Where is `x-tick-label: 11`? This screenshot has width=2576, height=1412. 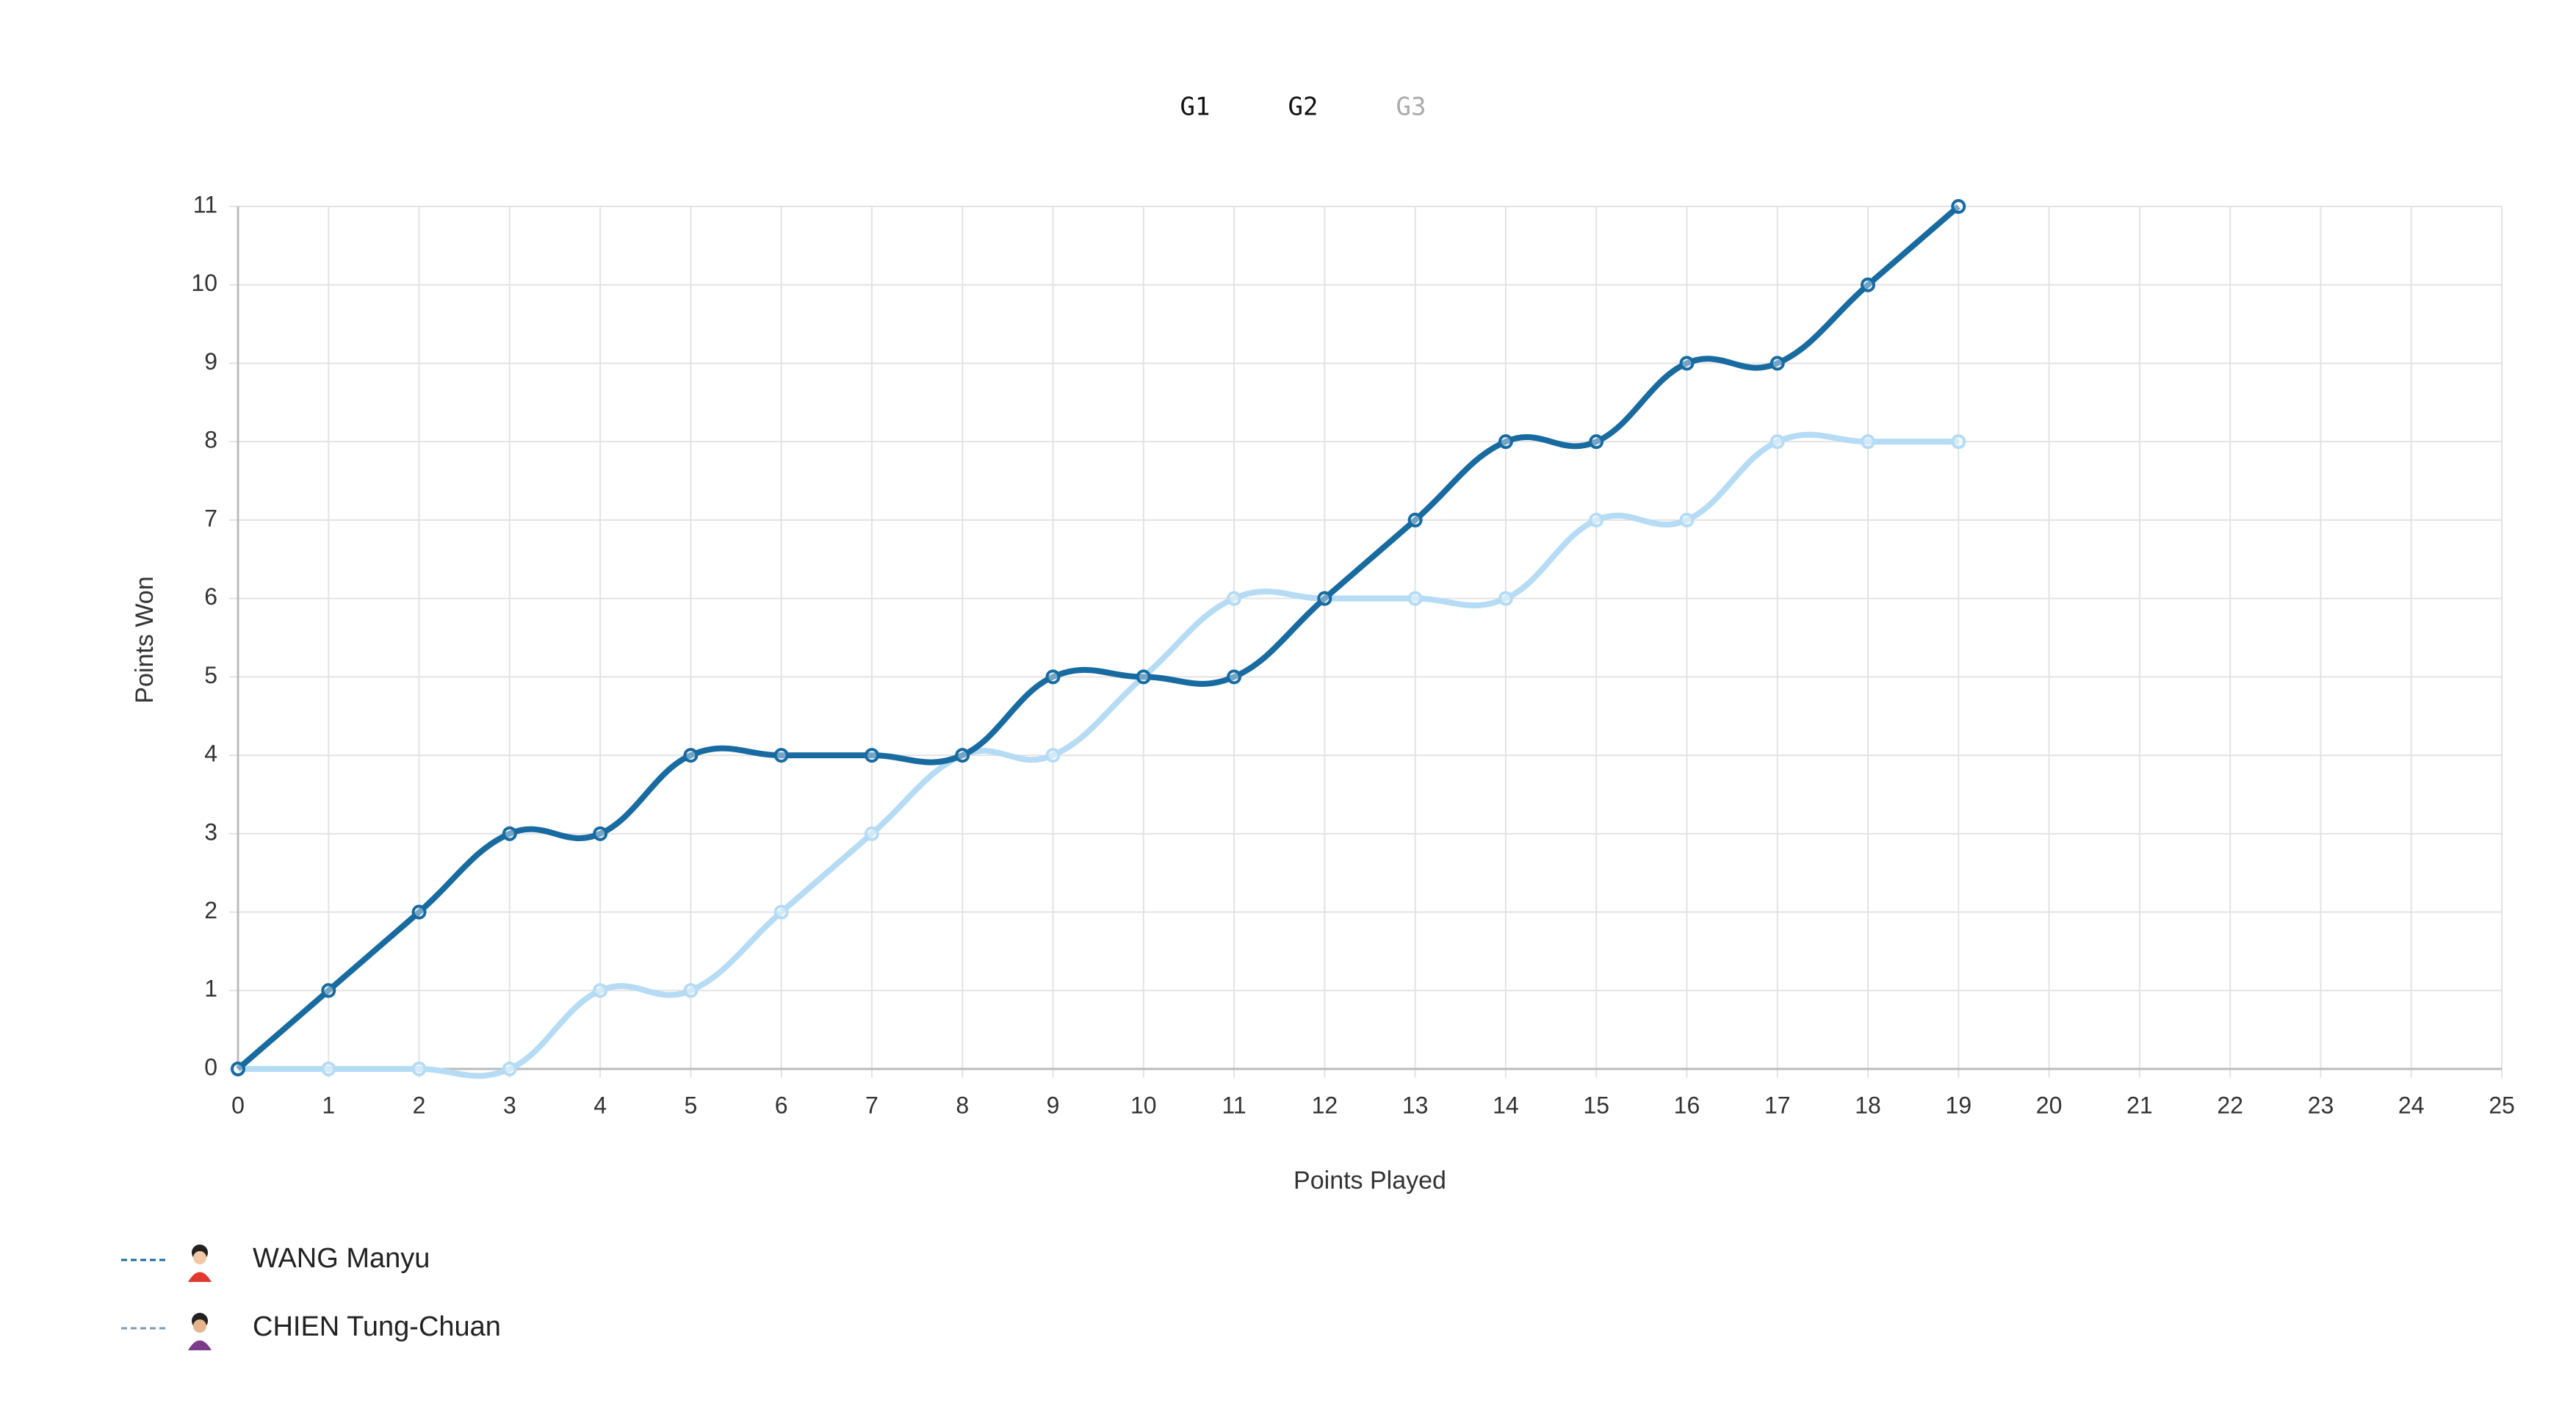
x-tick-label: 11 is located at coordinates (1234, 1105).